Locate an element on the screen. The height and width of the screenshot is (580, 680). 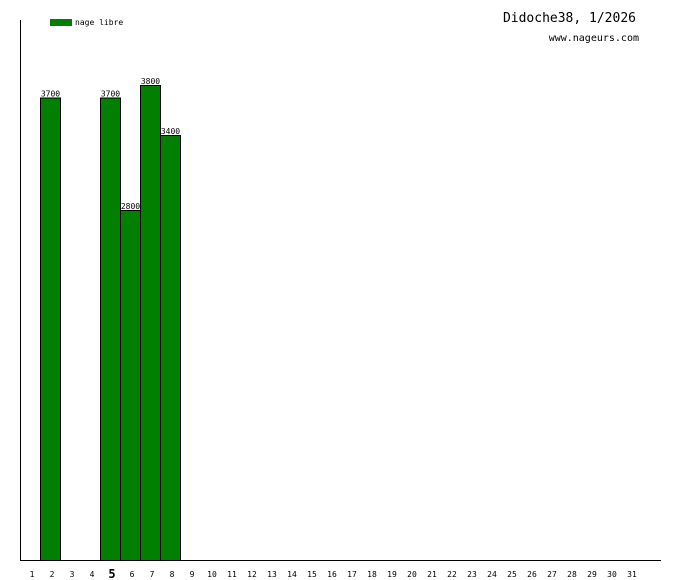
x-tick-label-4: 4 is located at coordinates (92, 574).